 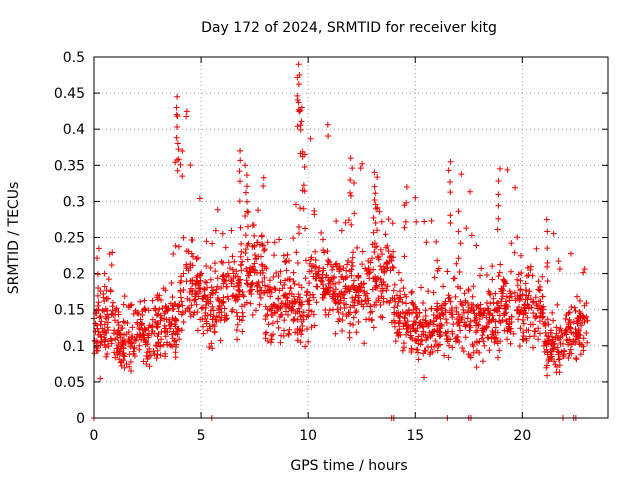 I want to click on x-tick-label: 20, so click(x=522, y=436).